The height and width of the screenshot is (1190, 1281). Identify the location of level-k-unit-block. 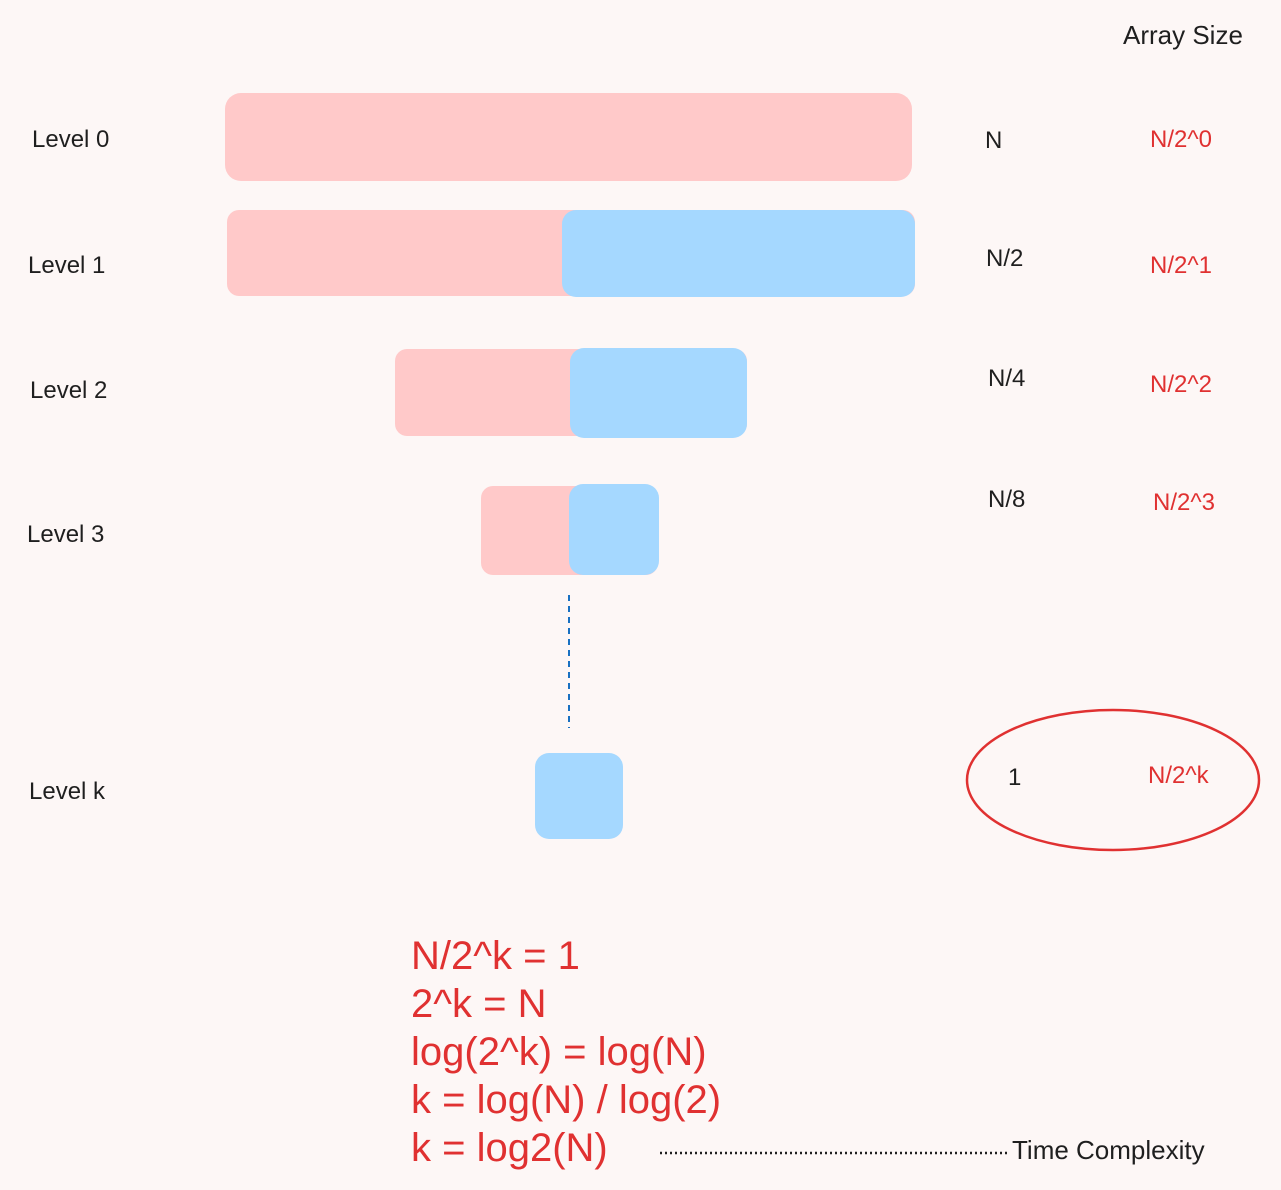
(579, 796).